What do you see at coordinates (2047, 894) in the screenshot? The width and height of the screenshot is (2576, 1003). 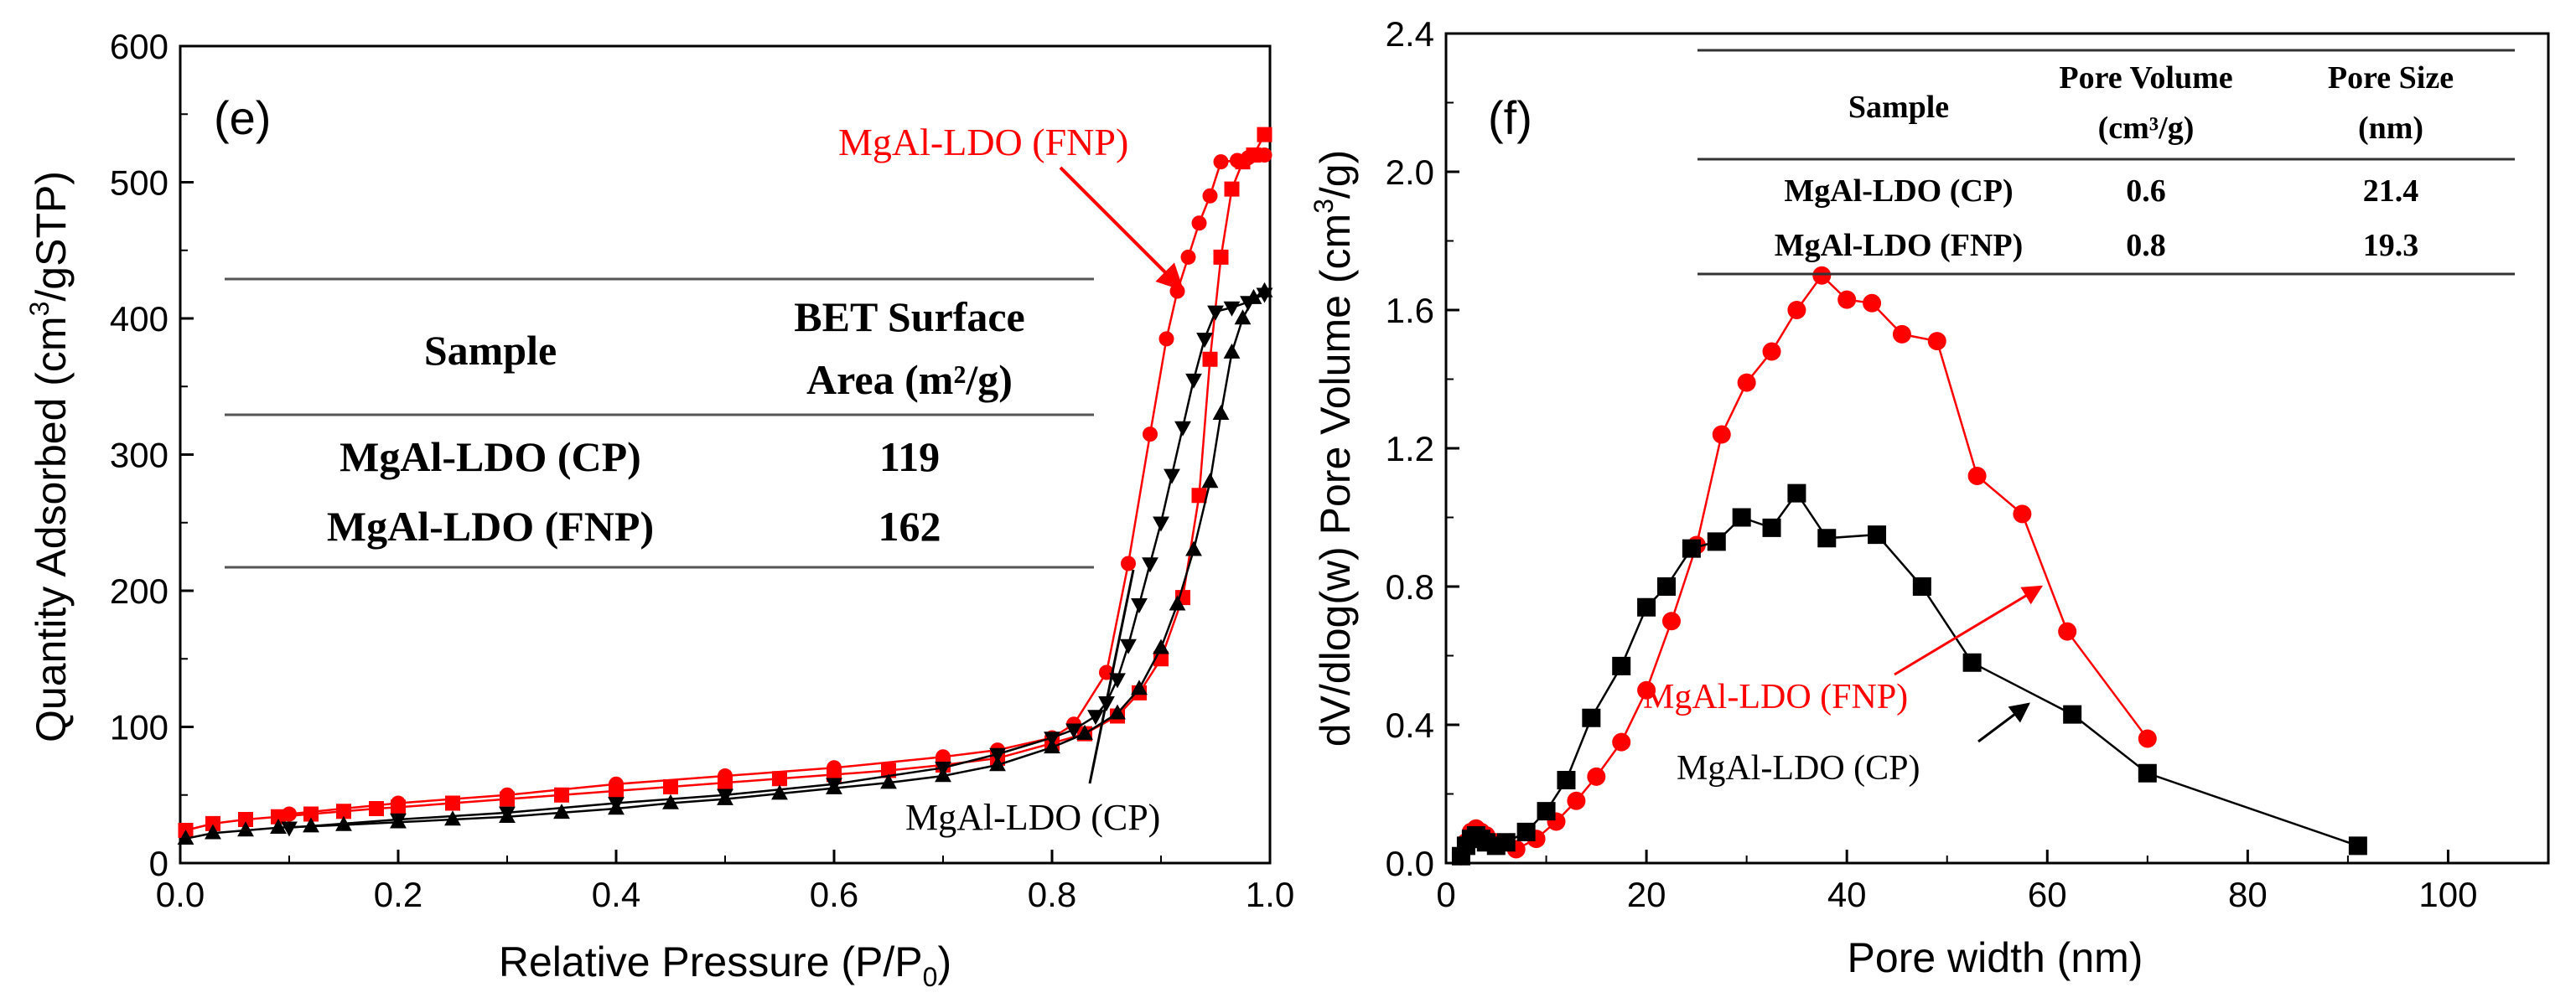 I see `chart-f-x-tick-label: 60` at bounding box center [2047, 894].